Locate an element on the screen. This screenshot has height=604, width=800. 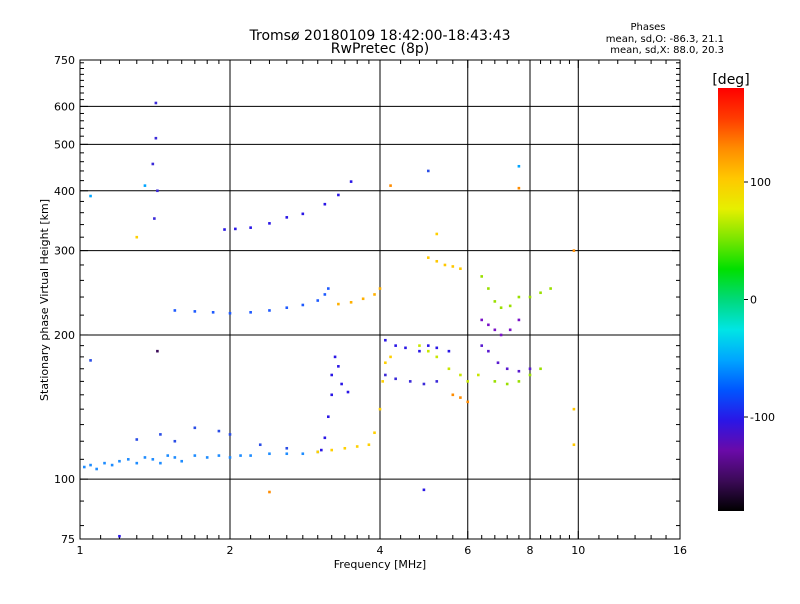
y-axis-label: Stationary phase Virtual Height [km] is located at coordinates (44, 300).